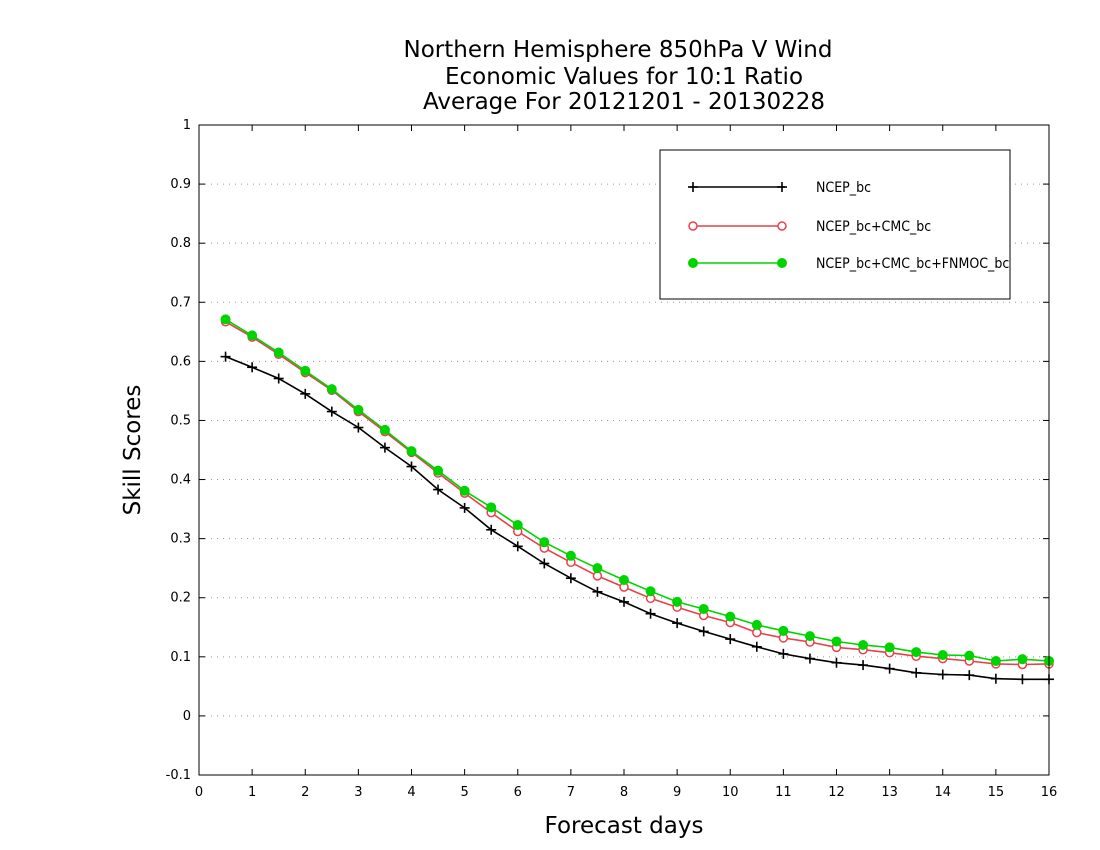 This screenshot has height=850, width=1100. I want to click on y-tick-label: -0.1, so click(178, 775).